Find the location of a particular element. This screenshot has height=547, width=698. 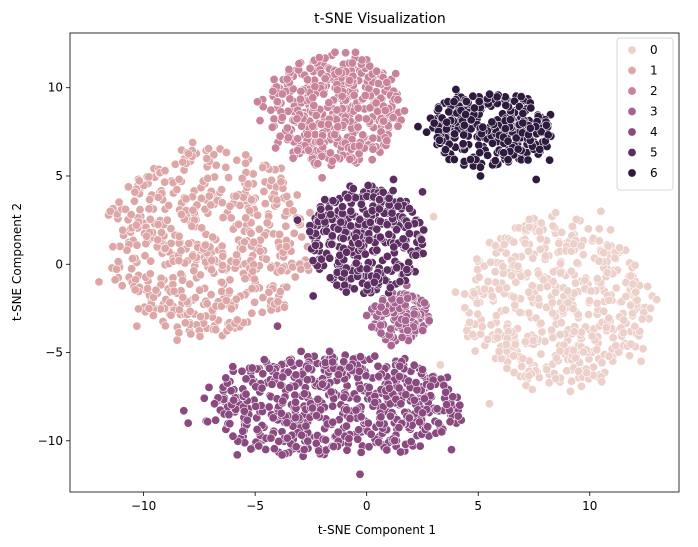

legend-label: 6 is located at coordinates (654, 173).